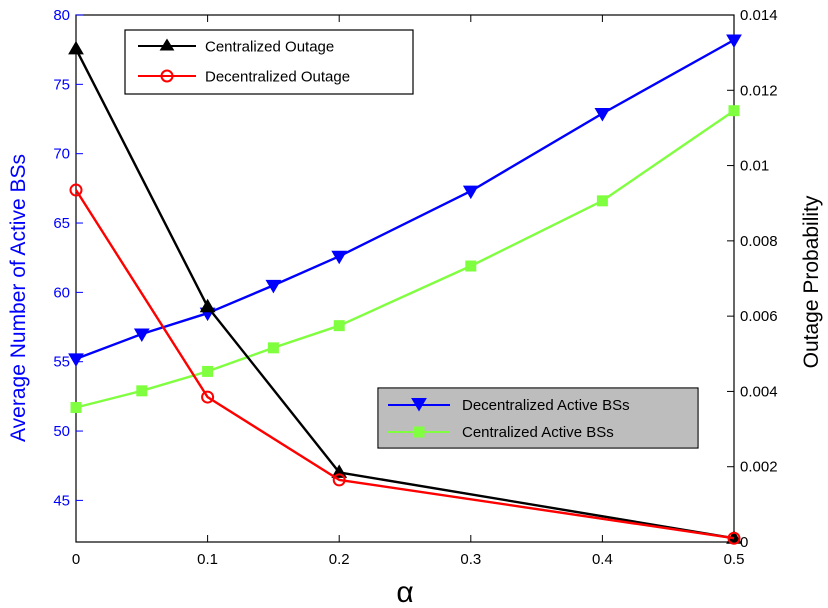 The image size is (828, 608). I want to click on legend-active-bss-highlight, so click(538, 418).